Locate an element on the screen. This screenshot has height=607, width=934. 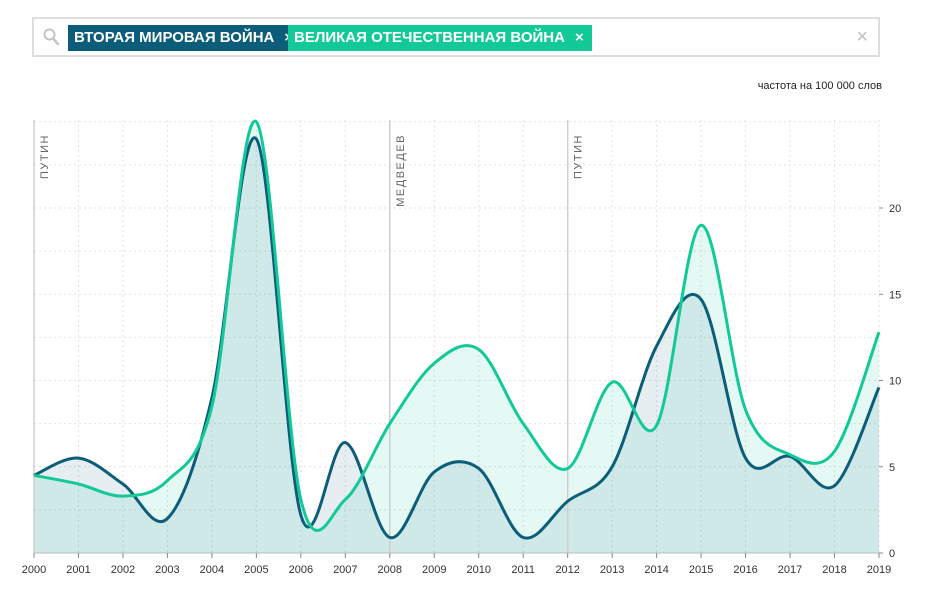
x-tick-label: 2014 is located at coordinates (656, 570).